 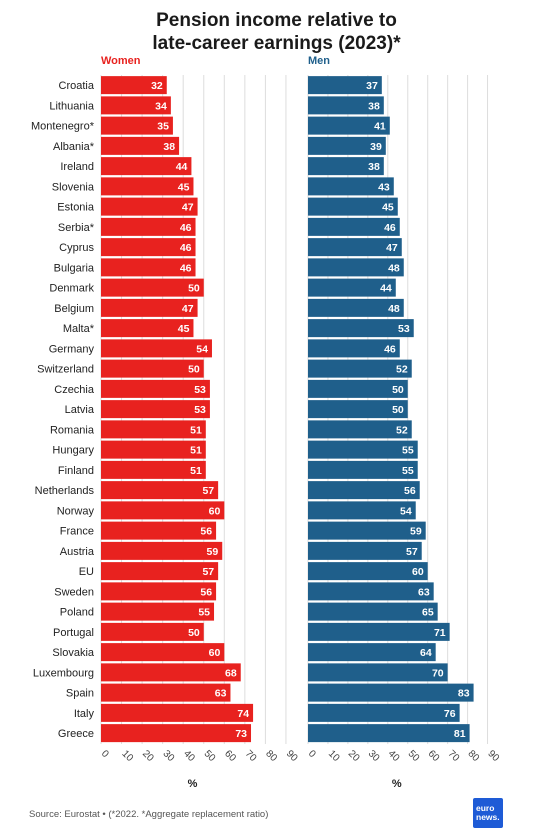 I want to click on women-data-label: 35, so click(x=163, y=127).